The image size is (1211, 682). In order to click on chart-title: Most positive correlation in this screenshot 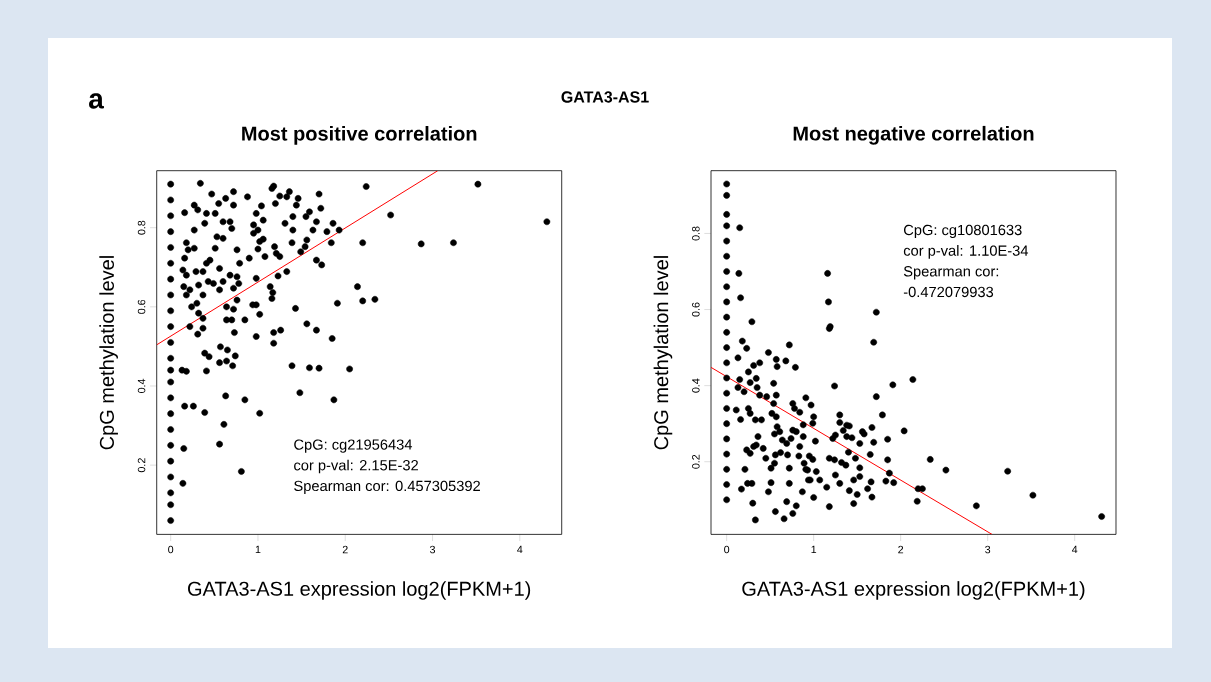, I will do `click(359, 135)`.